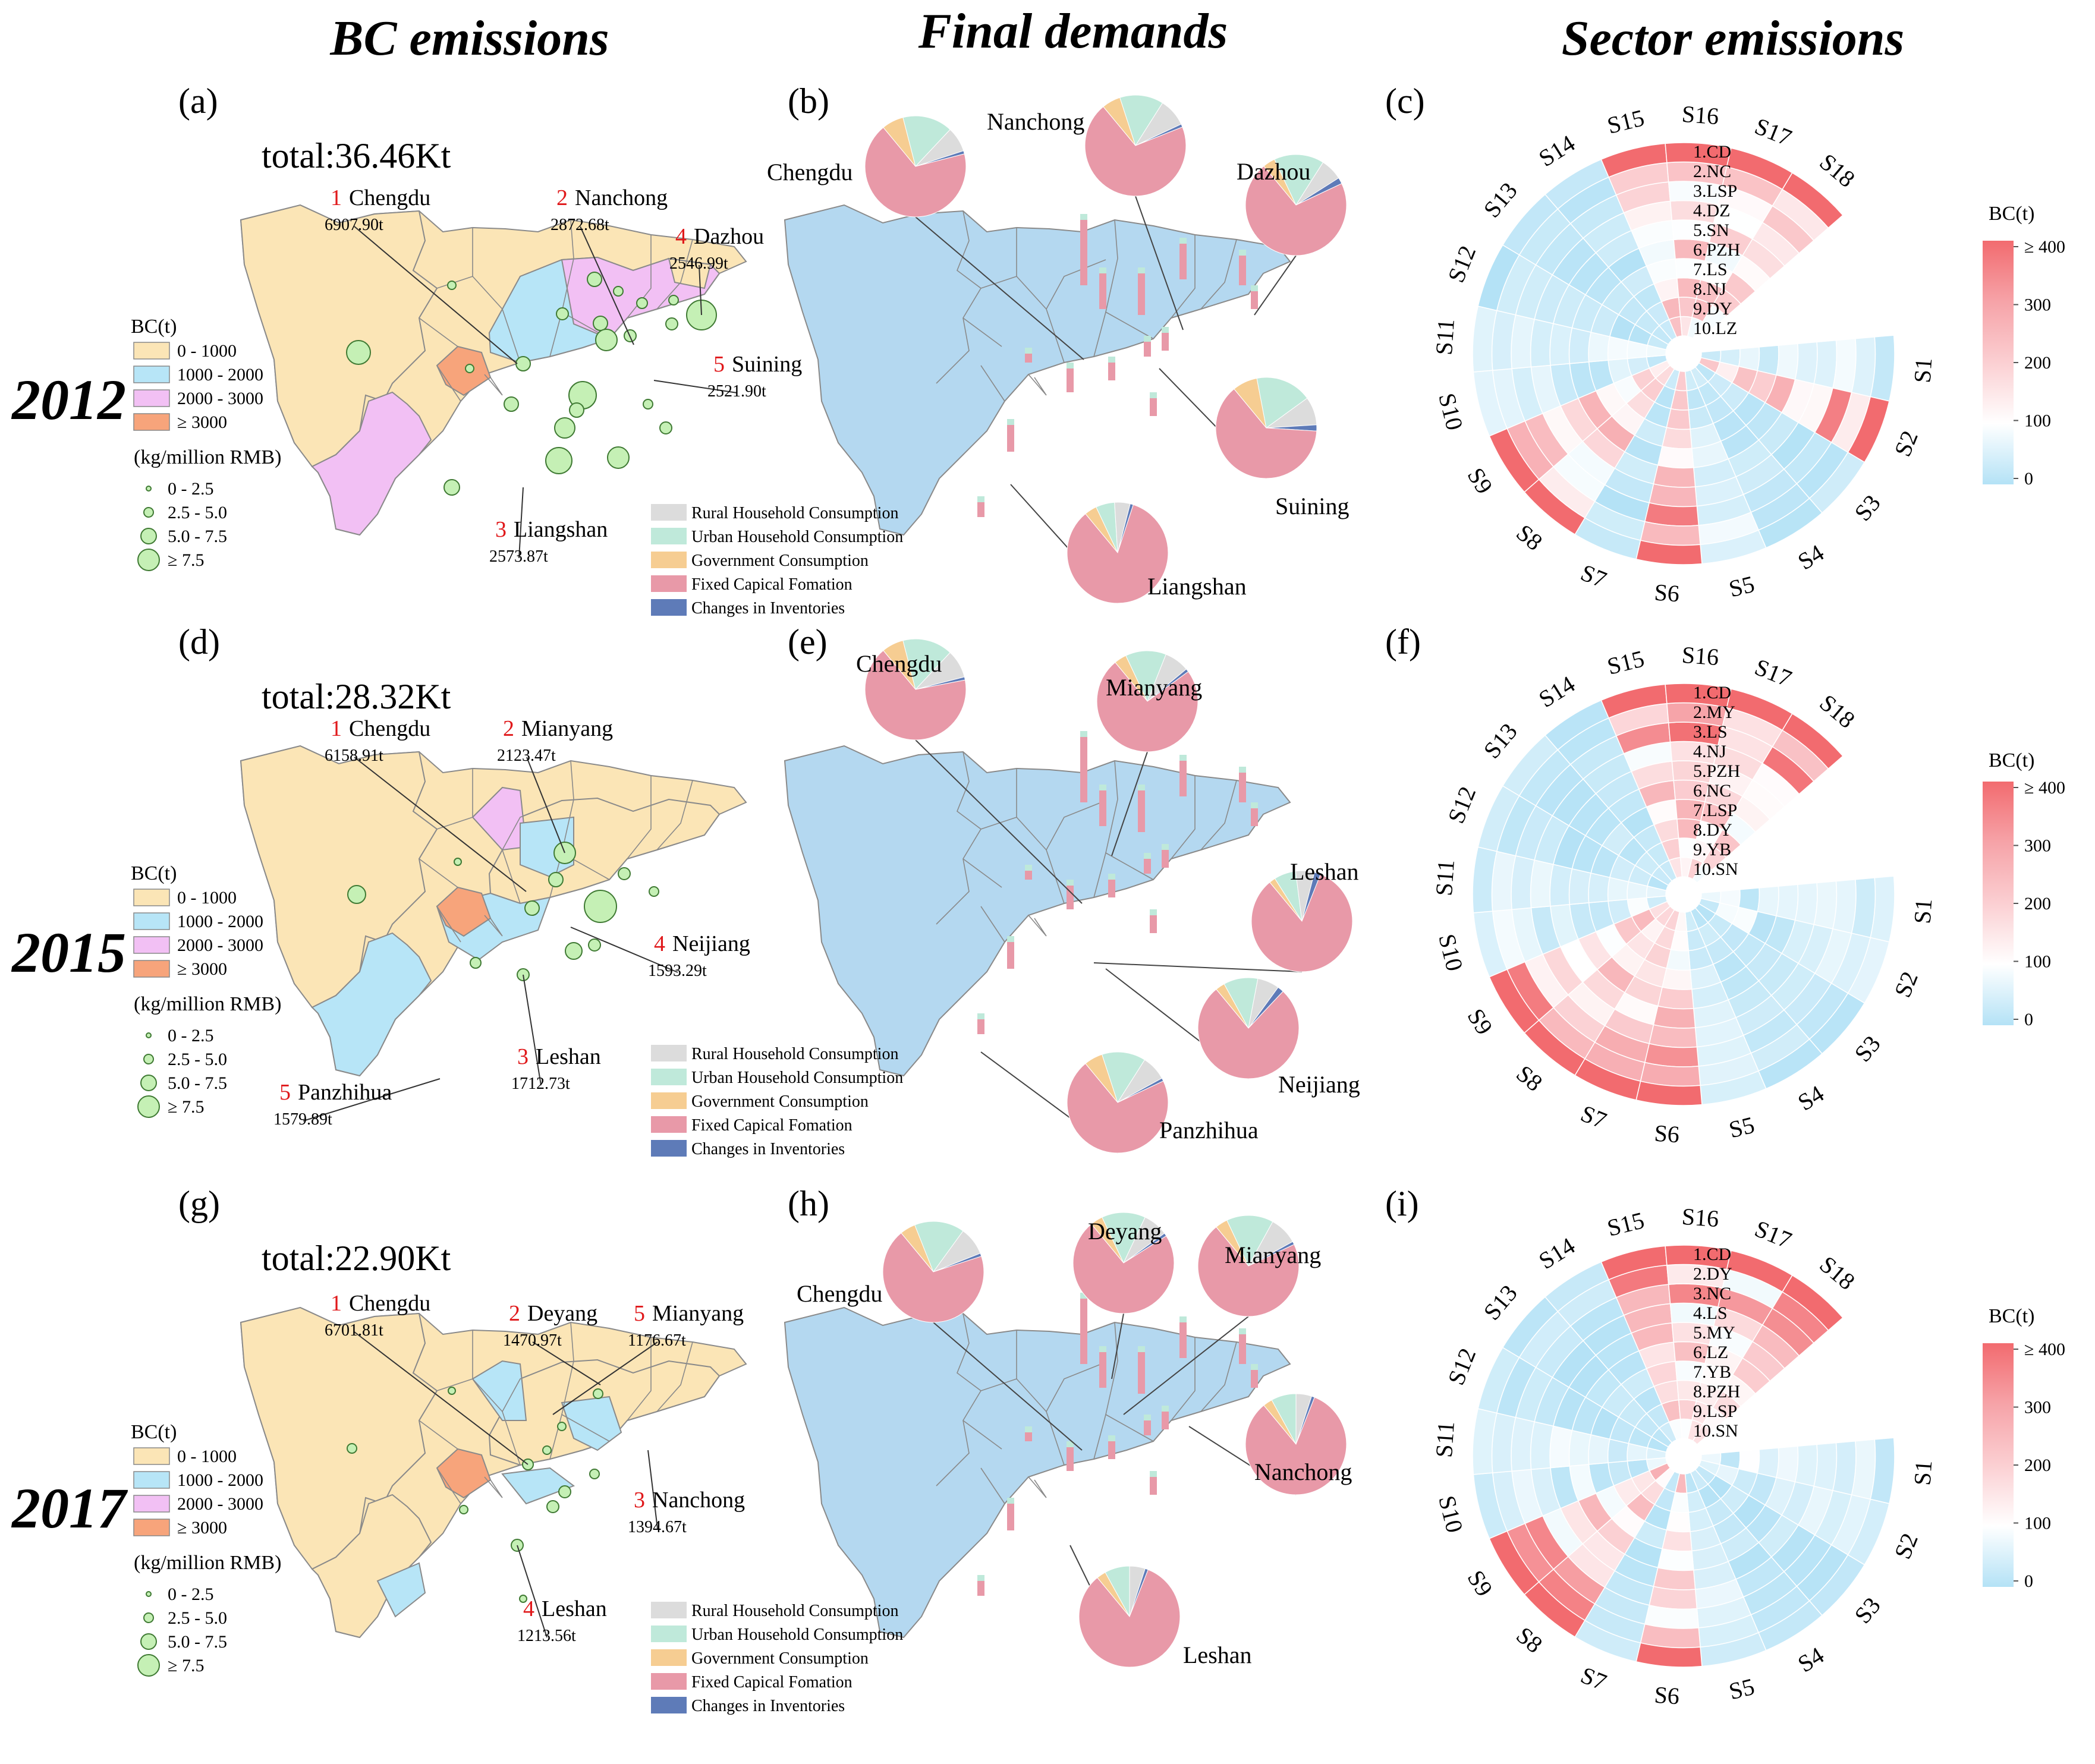  Describe the element at coordinates (2037, 305) in the screenshot. I see `colorbar-tick-label: 300` at that location.